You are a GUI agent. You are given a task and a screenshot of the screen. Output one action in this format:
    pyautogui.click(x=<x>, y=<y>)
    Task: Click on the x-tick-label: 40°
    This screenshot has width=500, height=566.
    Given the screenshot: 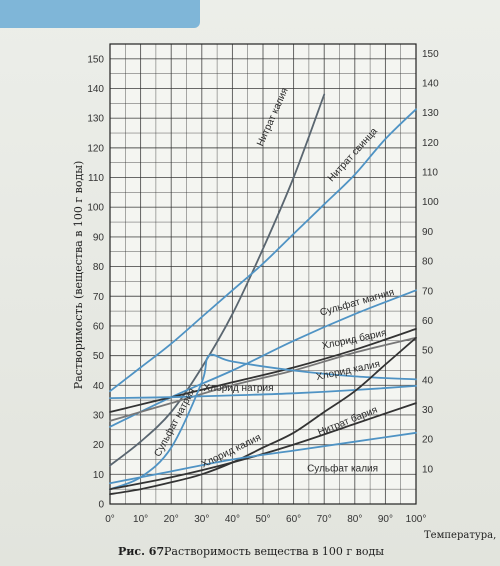 What is the action you would take?
    pyautogui.click(x=232, y=519)
    